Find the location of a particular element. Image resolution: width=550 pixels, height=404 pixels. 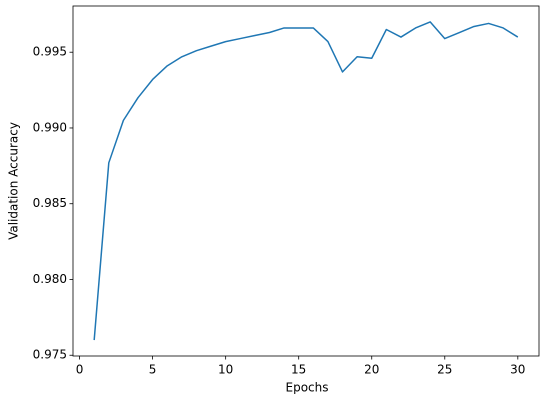

y-tick-label: 0.995 is located at coordinates (50, 52).